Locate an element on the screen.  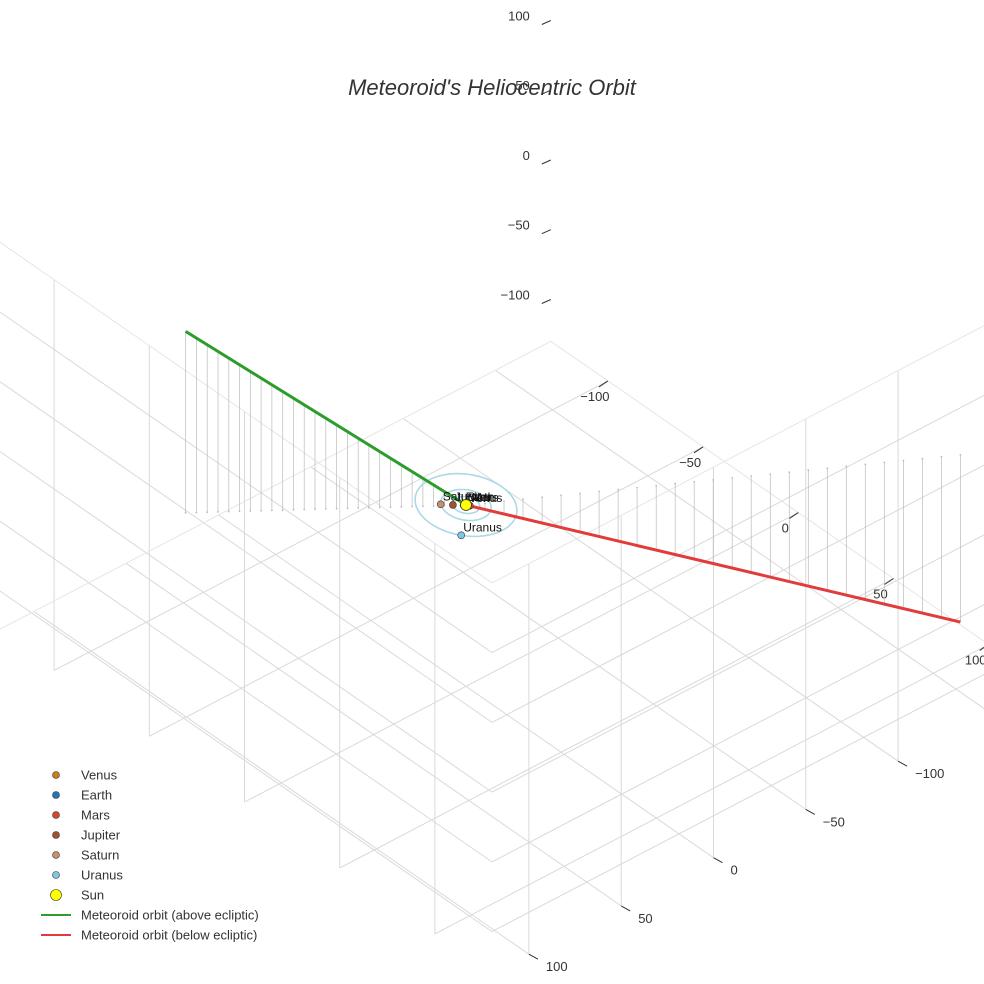
legend-label: Saturn is located at coordinates (100, 855).